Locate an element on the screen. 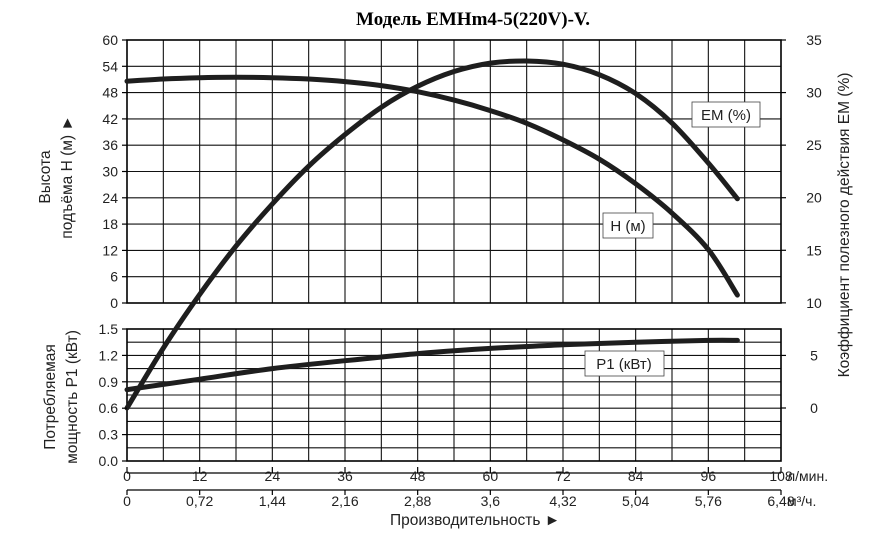  x-unit-m3h: м³/ч. is located at coordinates (801, 501).